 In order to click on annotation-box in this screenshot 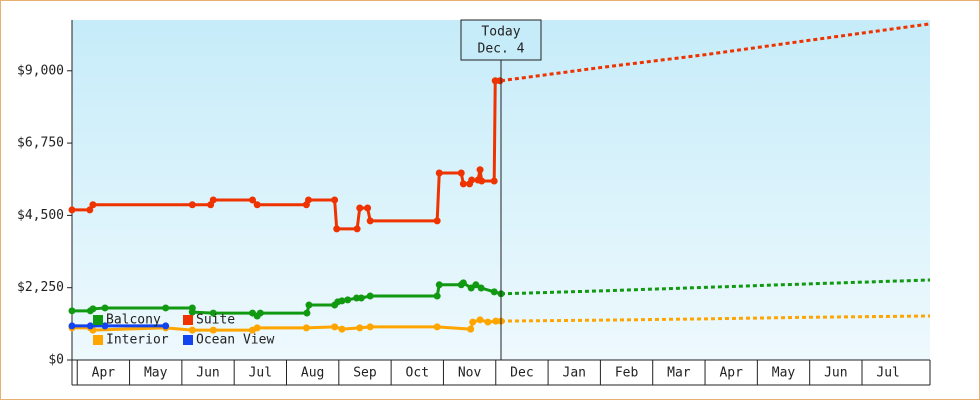, I will do `click(501, 40)`.